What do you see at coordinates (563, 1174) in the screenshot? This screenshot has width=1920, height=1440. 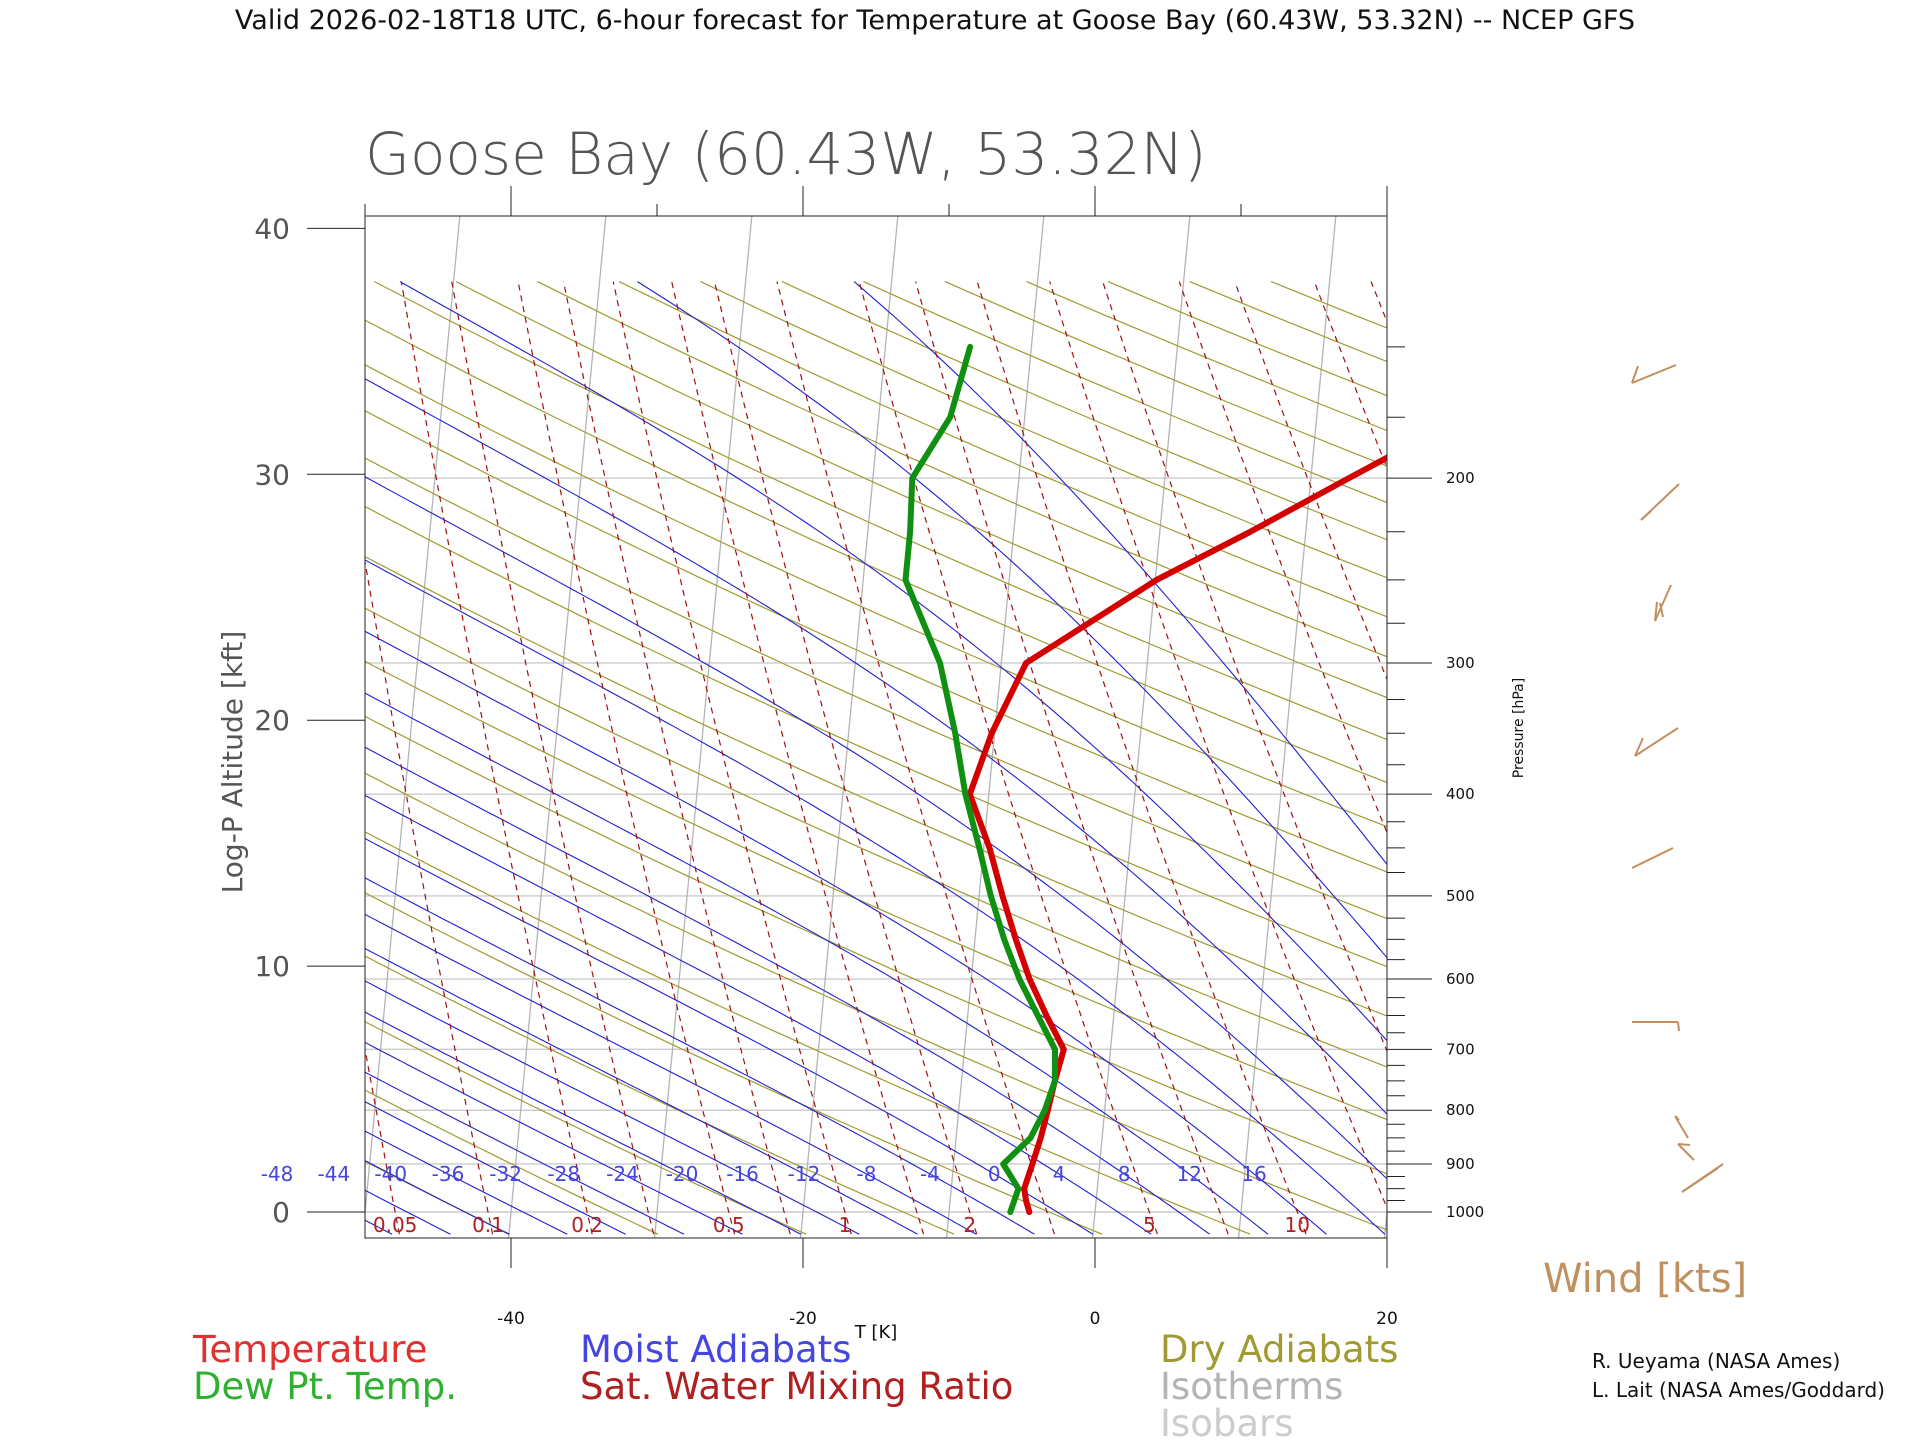 I see `moist-adiabat-label: -28` at bounding box center [563, 1174].